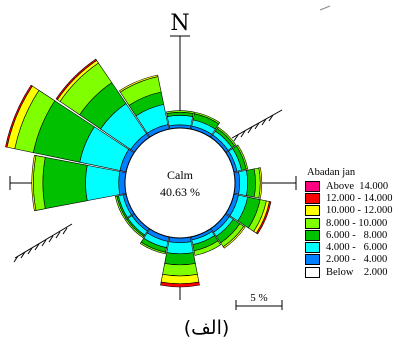 The image size is (413, 347). What do you see at coordinates (359, 211) in the screenshot?
I see `legend-label: 10.000 - 12.000` at bounding box center [359, 211].